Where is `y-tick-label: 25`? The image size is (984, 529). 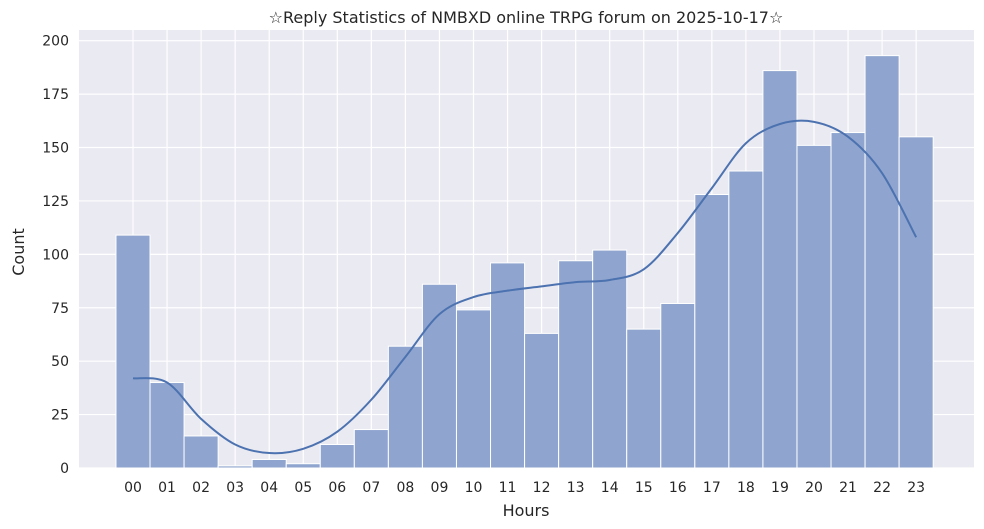 y-tick-label: 25 is located at coordinates (60, 416).